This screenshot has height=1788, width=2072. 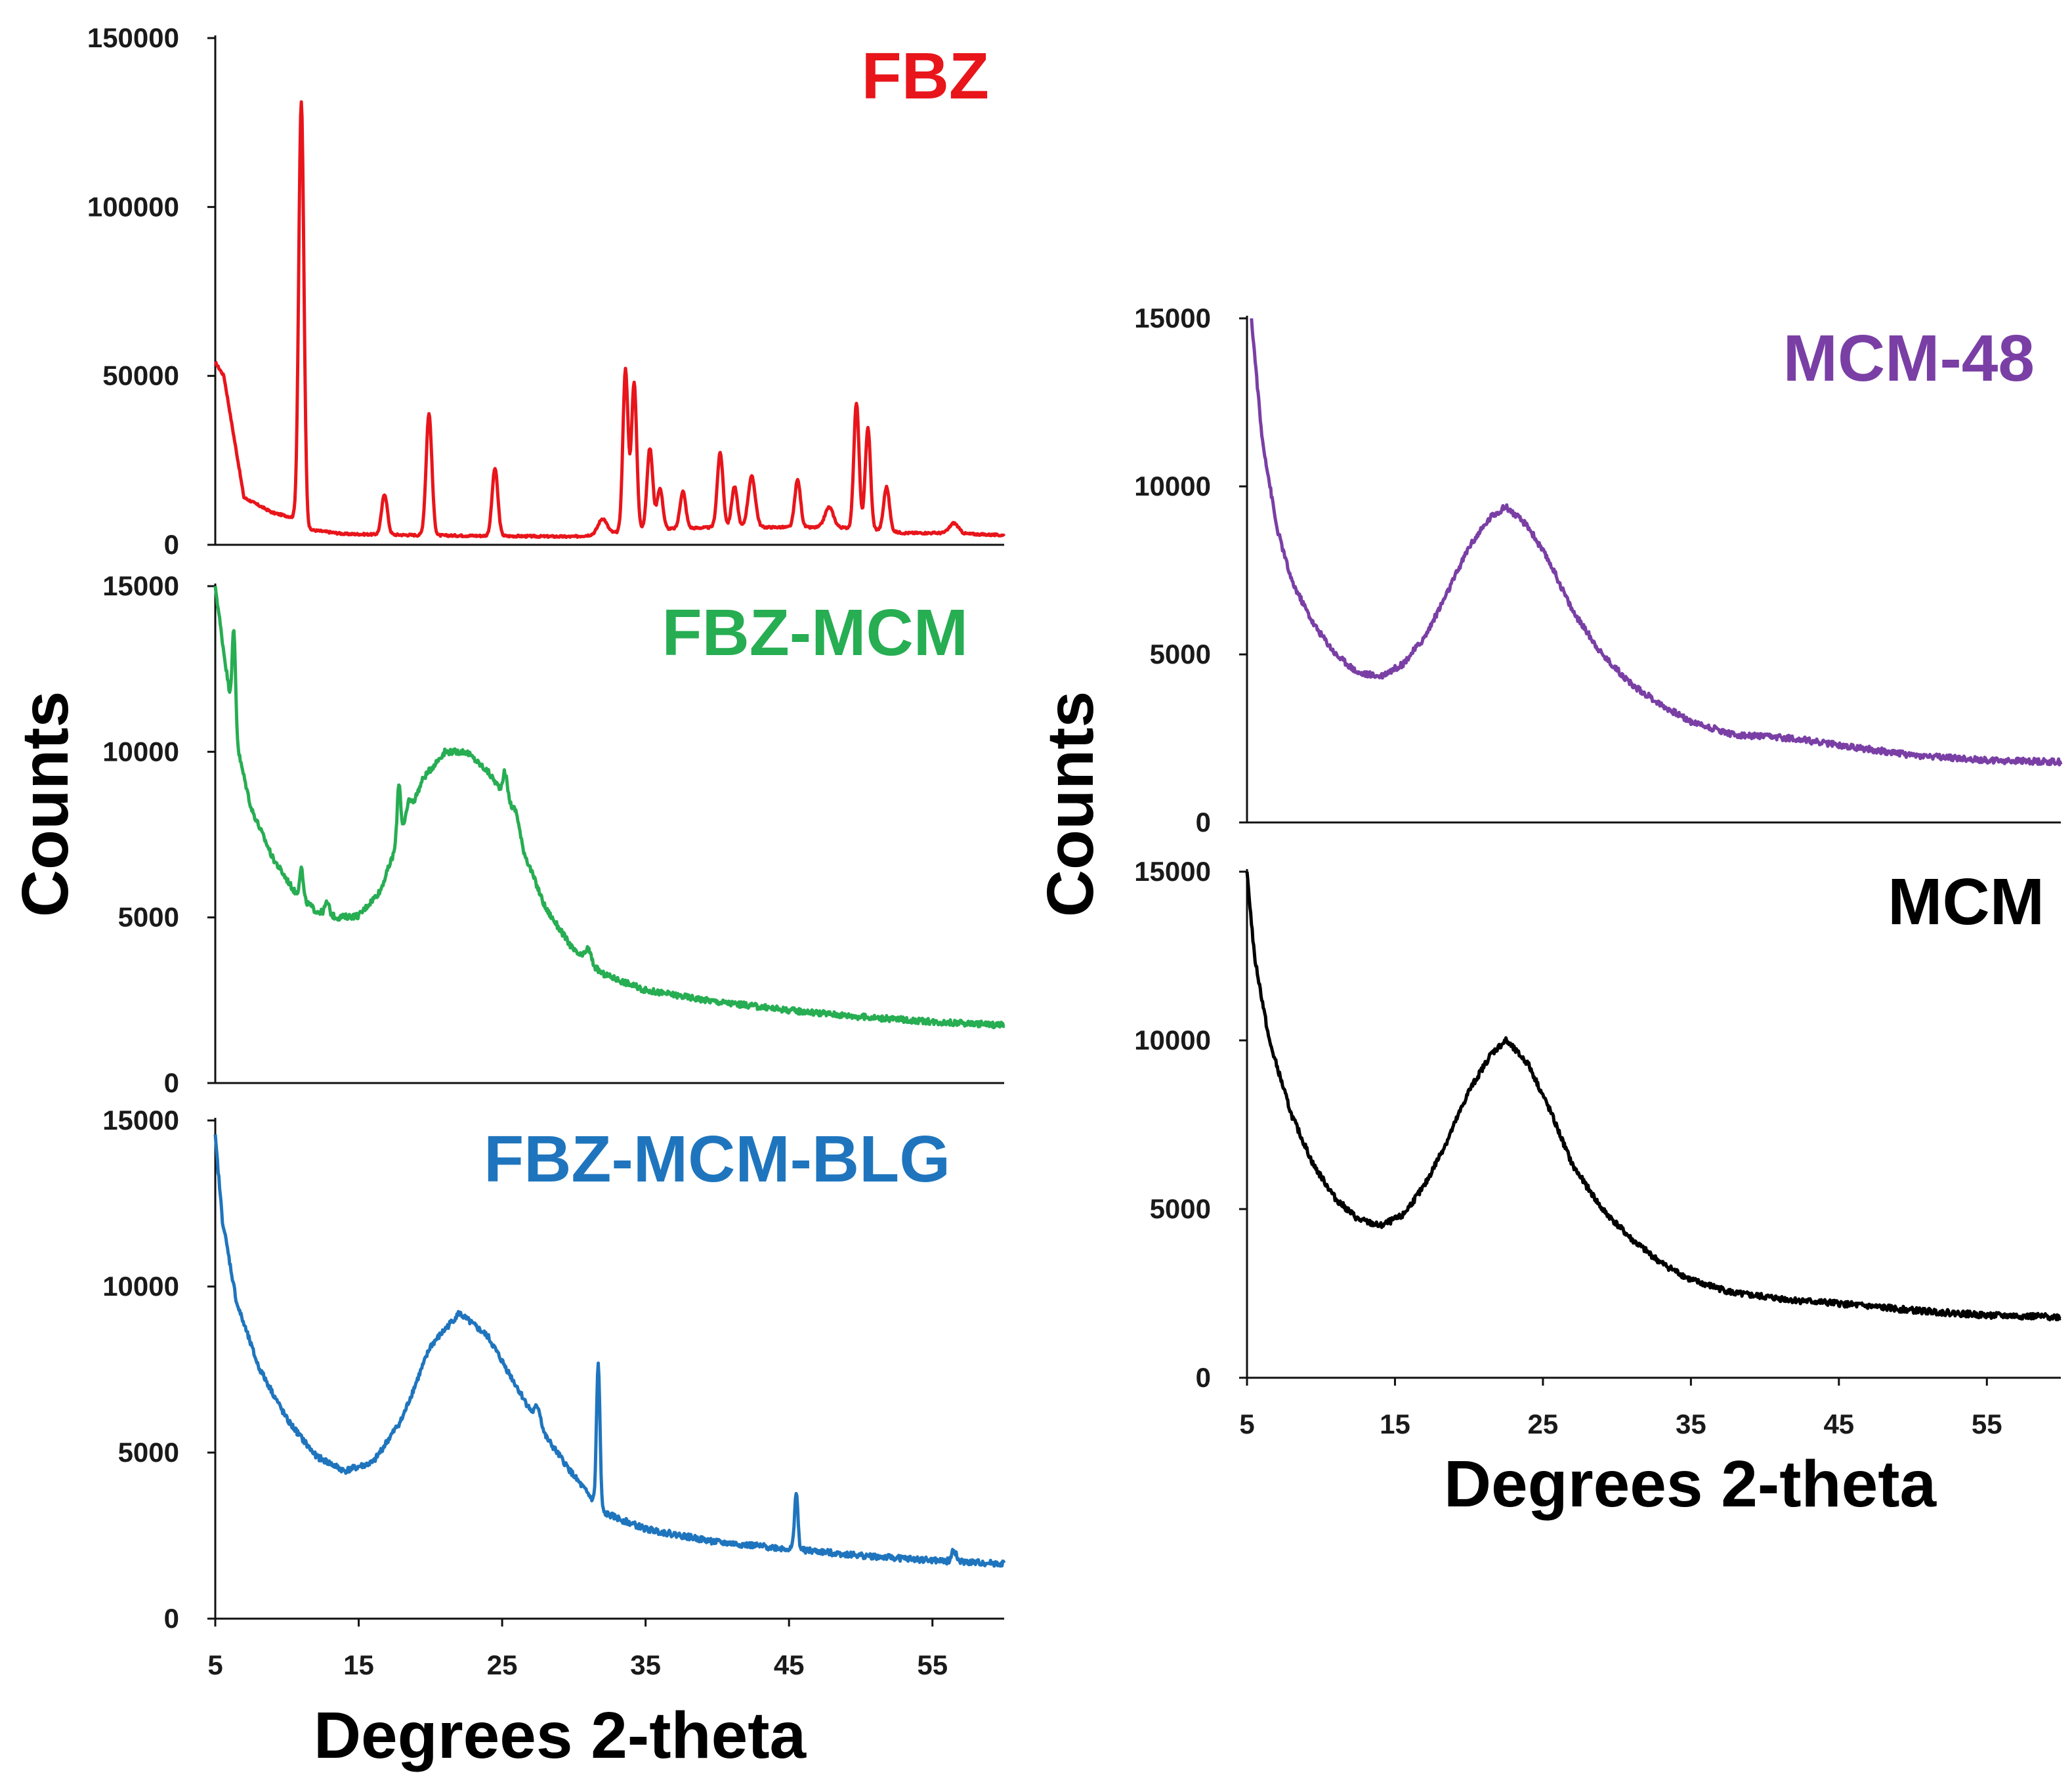 What do you see at coordinates (815, 633) in the screenshot?
I see `series-label: FBZ-MCM` at bounding box center [815, 633].